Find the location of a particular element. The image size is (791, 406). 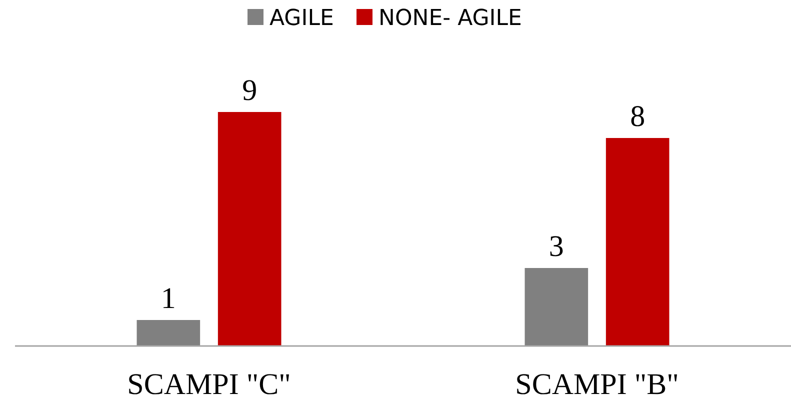

data-label: 1 is located at coordinates (168, 298).